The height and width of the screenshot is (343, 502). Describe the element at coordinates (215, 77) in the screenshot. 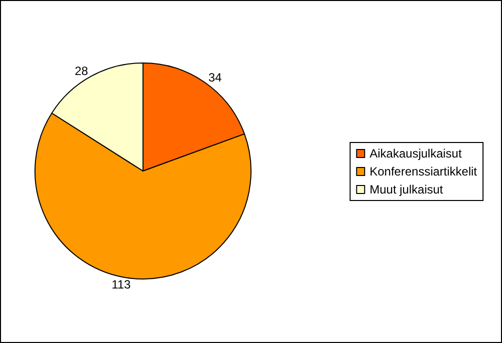

I see `data-label: 34` at that location.